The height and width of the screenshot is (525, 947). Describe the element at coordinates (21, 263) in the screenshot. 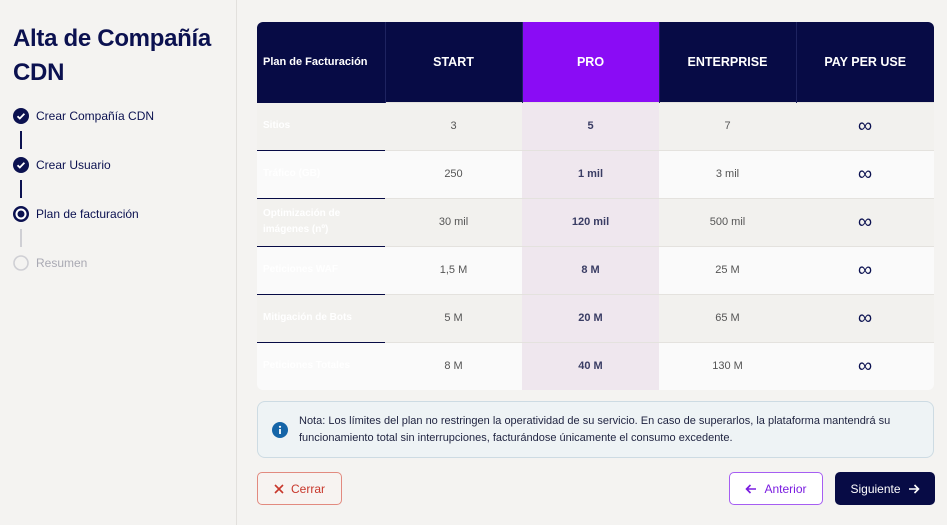

I see `pending-icon` at that location.